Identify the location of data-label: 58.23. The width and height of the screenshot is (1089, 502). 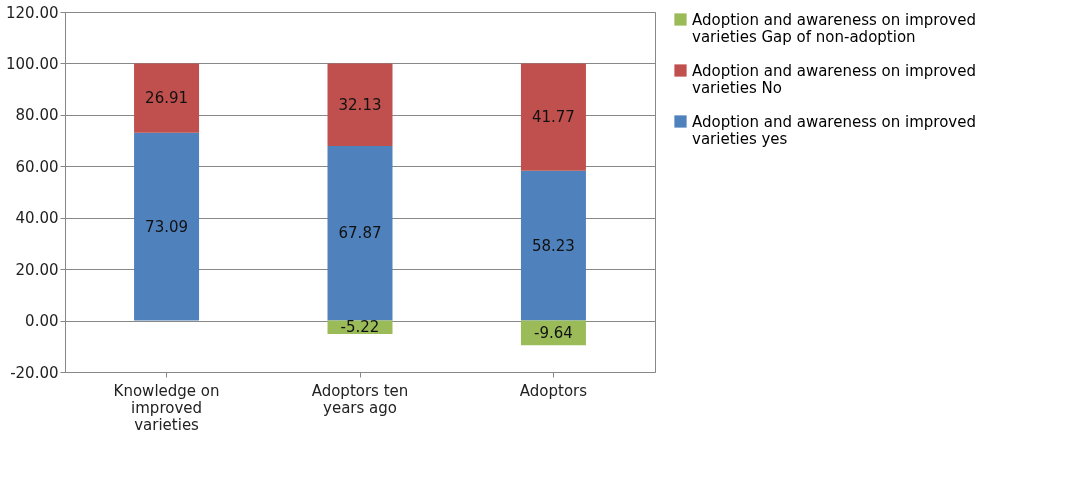
(553, 245).